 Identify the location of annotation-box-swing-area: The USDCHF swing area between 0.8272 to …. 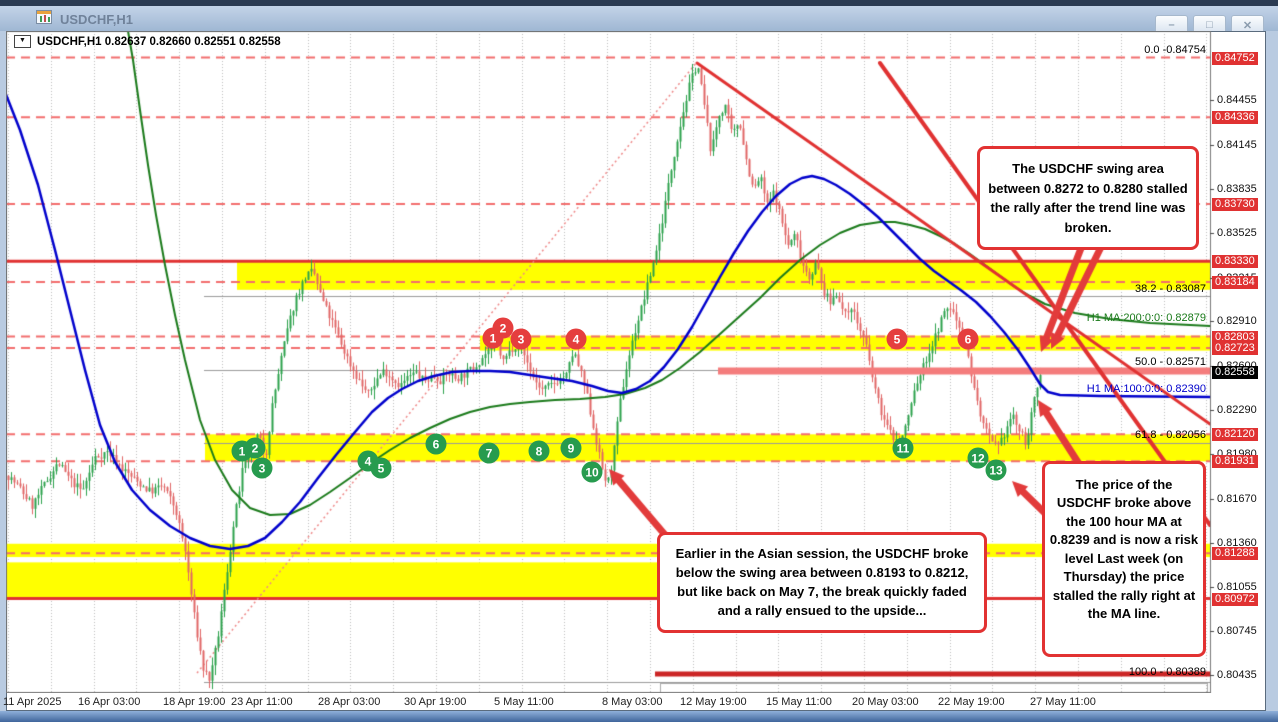
(1088, 198).